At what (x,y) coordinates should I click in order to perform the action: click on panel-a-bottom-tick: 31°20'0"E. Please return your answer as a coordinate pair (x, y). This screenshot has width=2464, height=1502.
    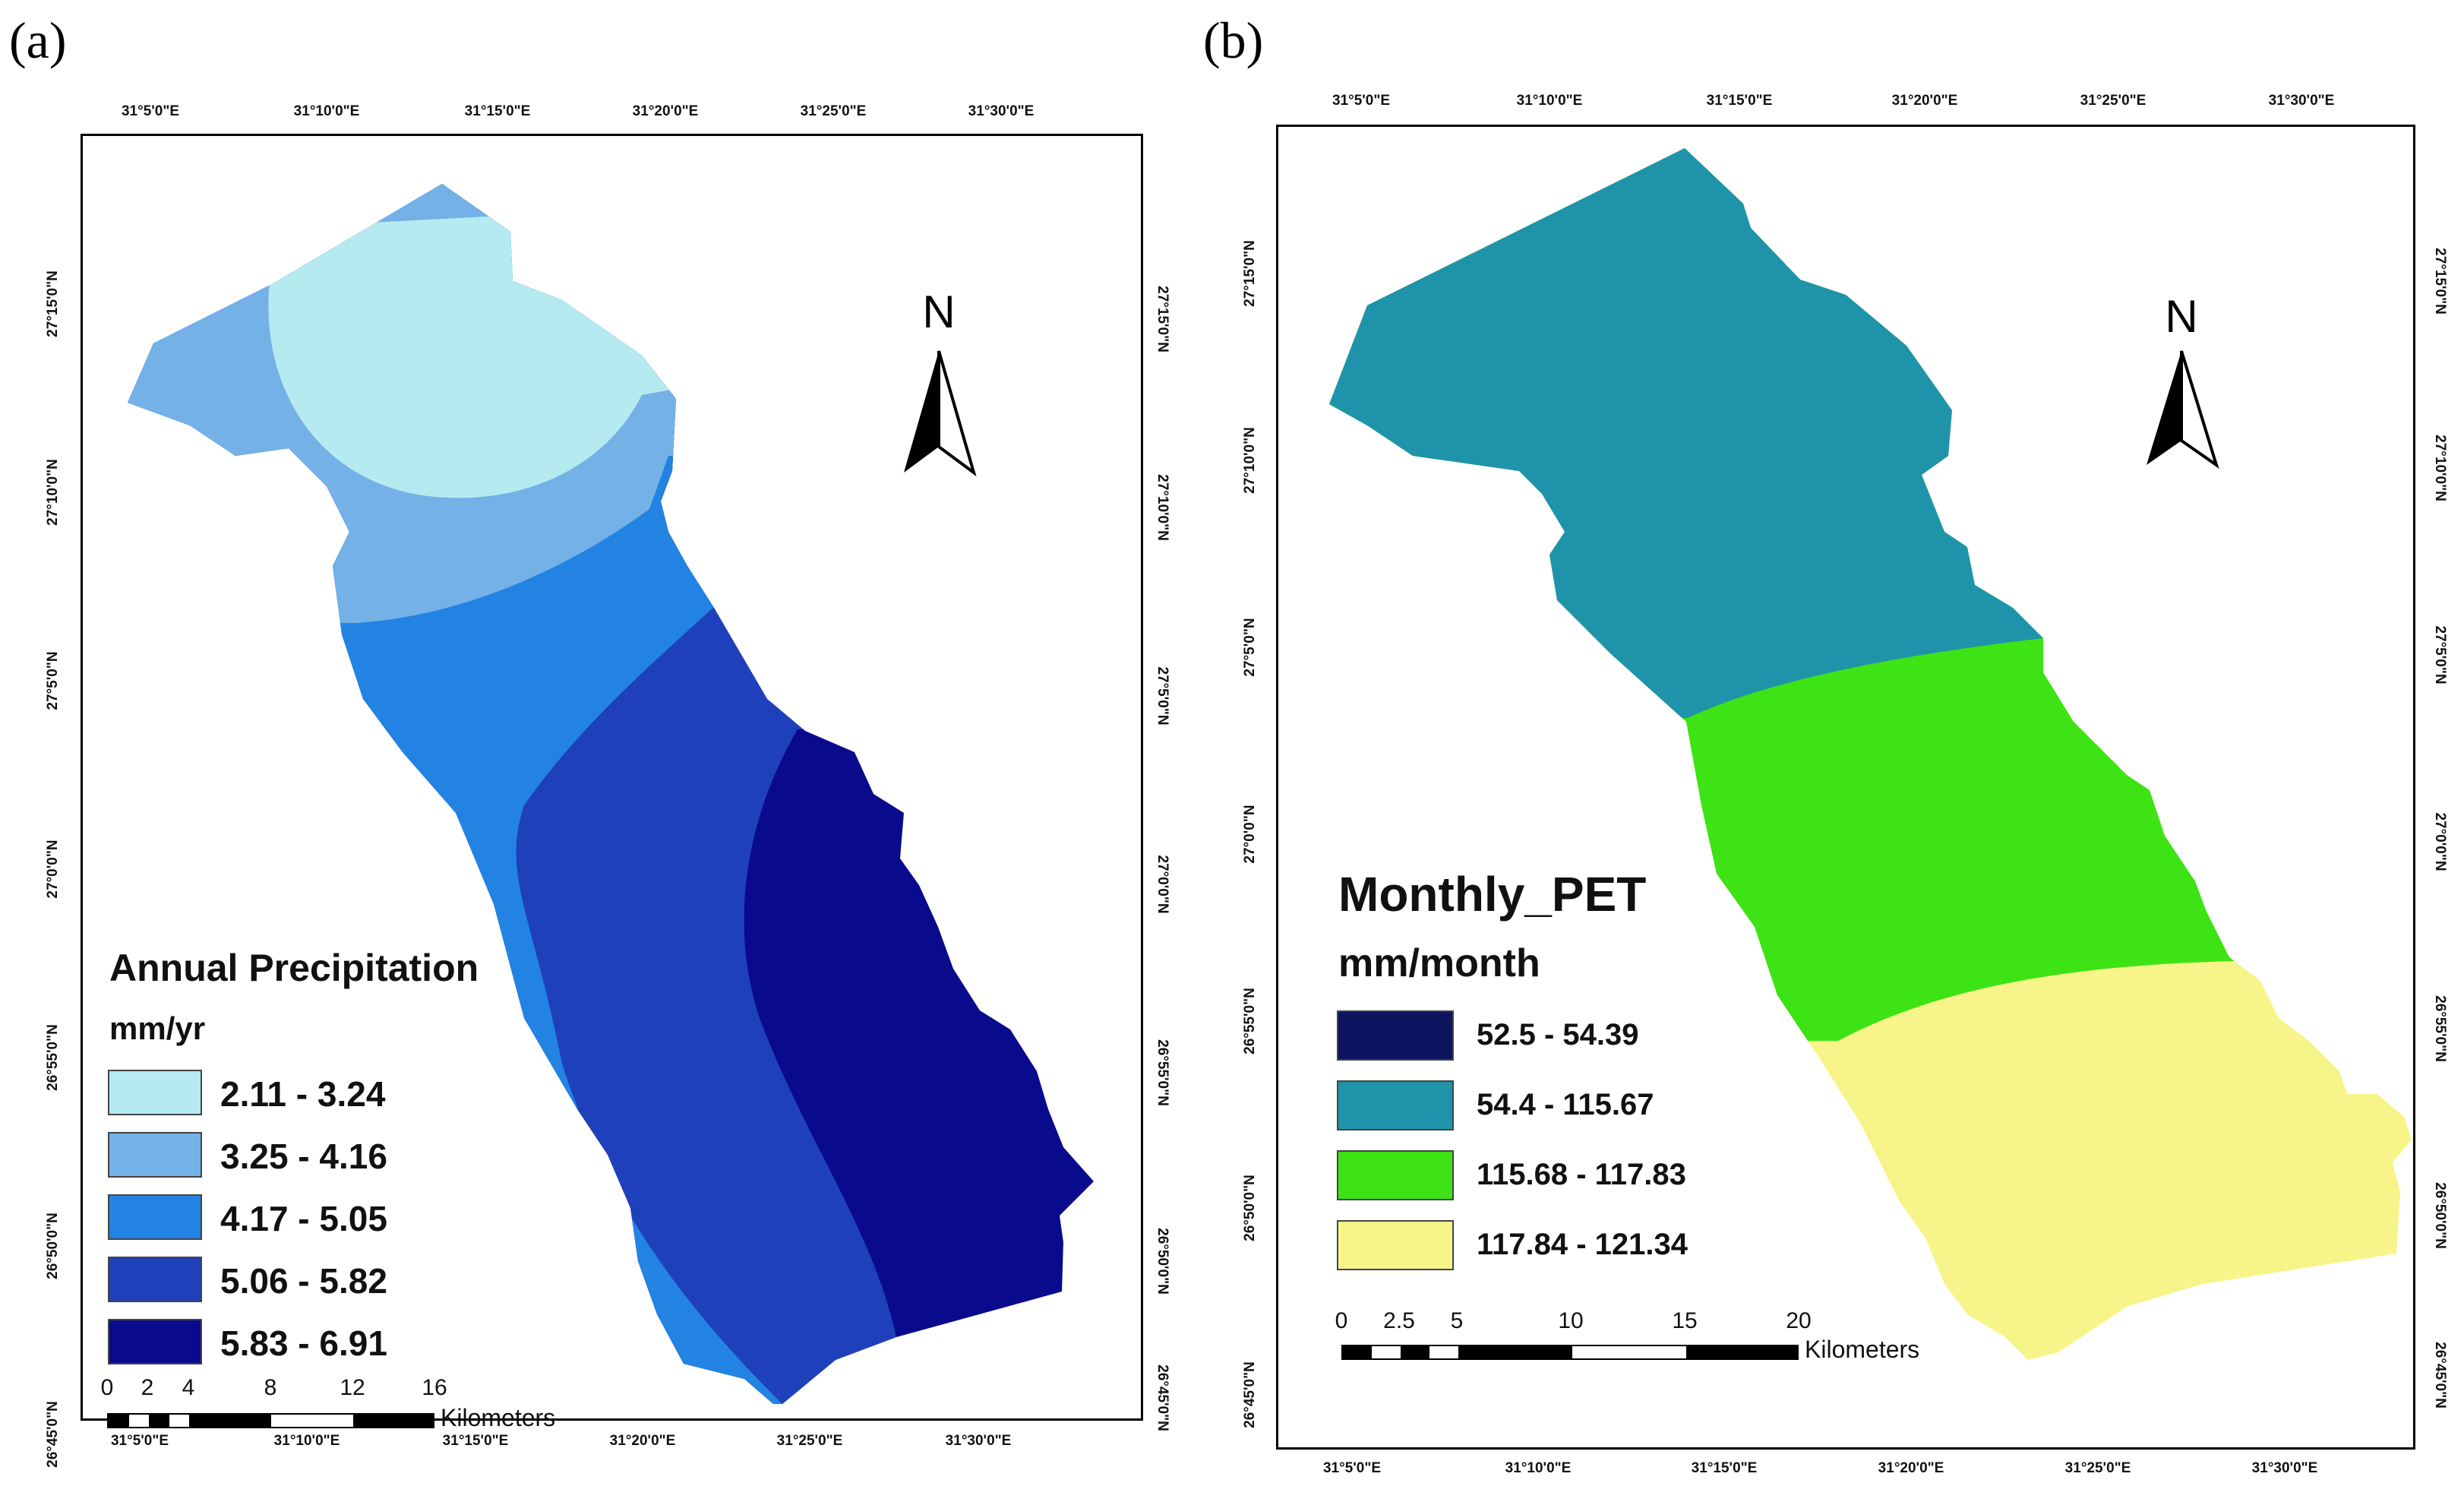
    Looking at the image, I should click on (642, 1441).